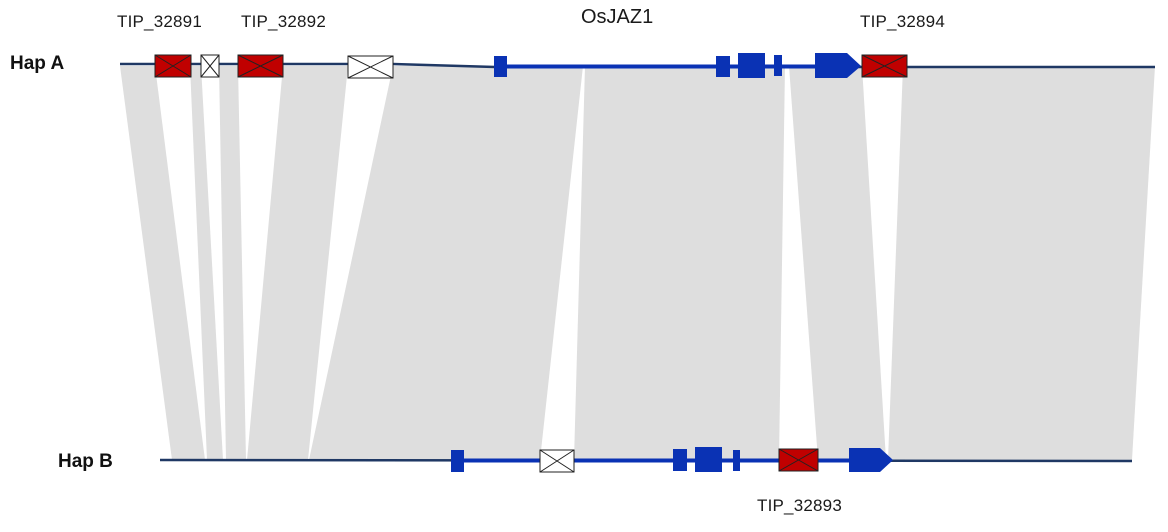 This screenshot has height=532, width=1168. Describe the element at coordinates (617, 17) in the screenshot. I see `gene-label: OsJAZ1` at that location.